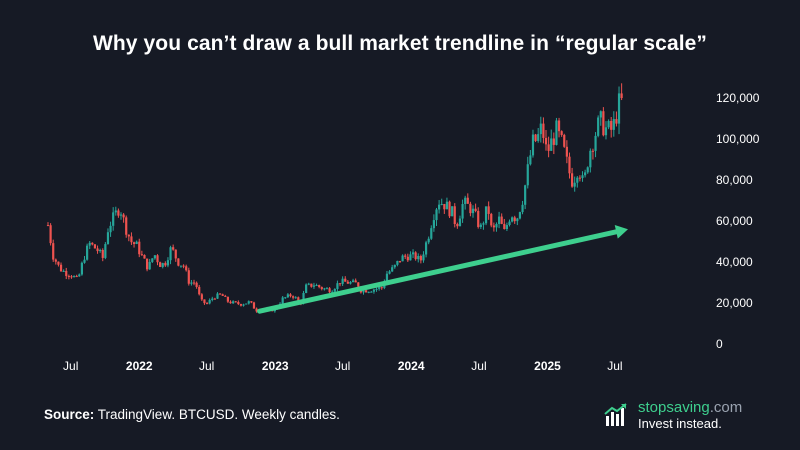 The height and width of the screenshot is (450, 800). What do you see at coordinates (139, 366) in the screenshot?
I see `x-tick-label: 2022` at bounding box center [139, 366].